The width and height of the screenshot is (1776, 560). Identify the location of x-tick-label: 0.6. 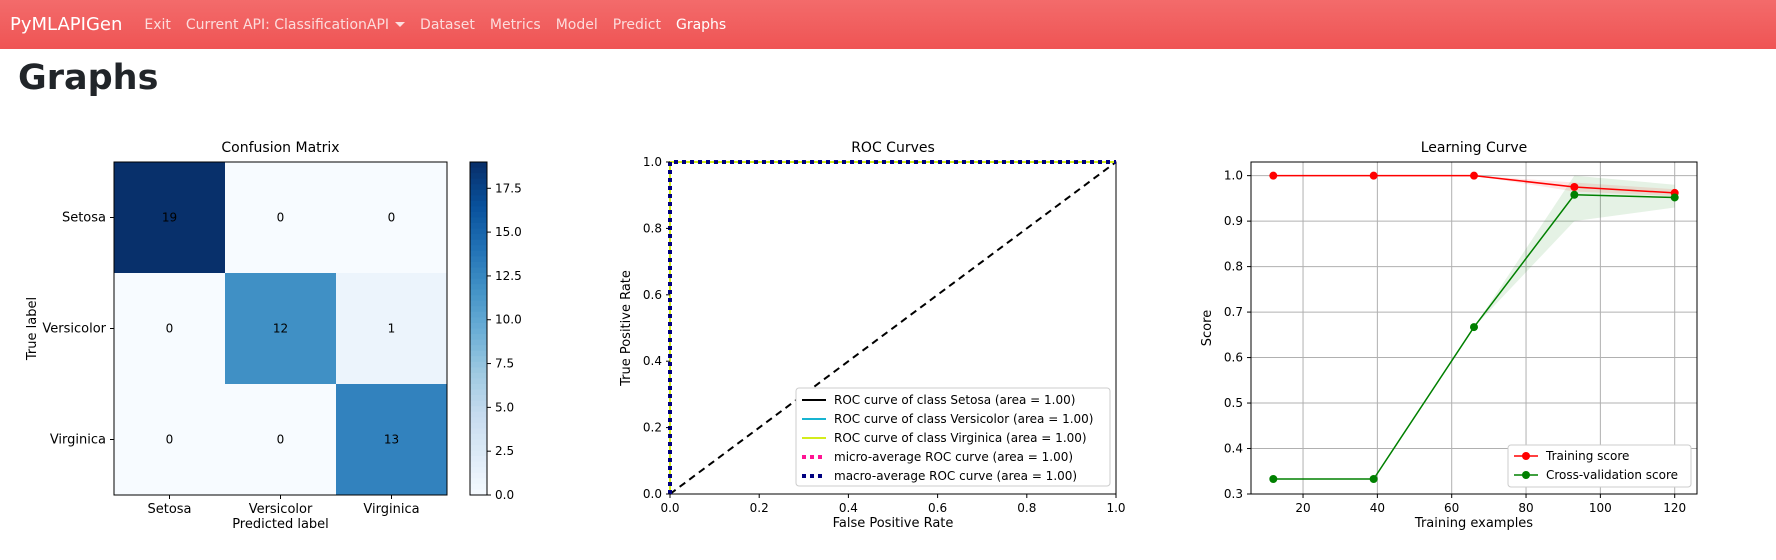
(937, 508).